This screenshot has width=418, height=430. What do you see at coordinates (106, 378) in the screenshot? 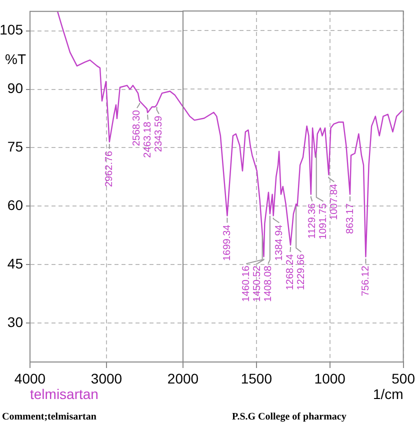
I see `x-tick-label: 3000` at bounding box center [106, 378].